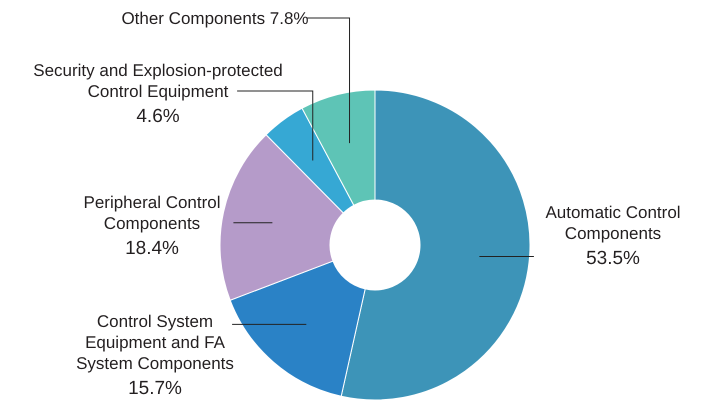 This screenshot has width=707, height=402. What do you see at coordinates (215, 18) in the screenshot?
I see `slice-label: Other Components 7.8%` at bounding box center [215, 18].